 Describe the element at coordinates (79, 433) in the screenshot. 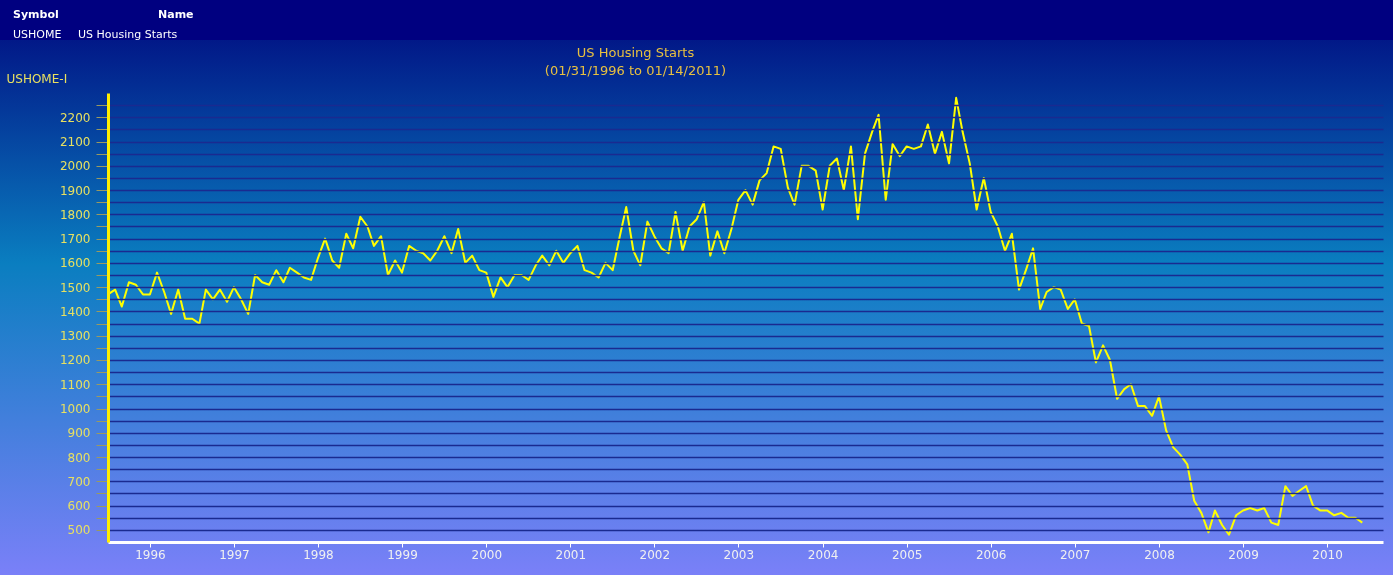

I see `y-tick-label: 900` at that location.